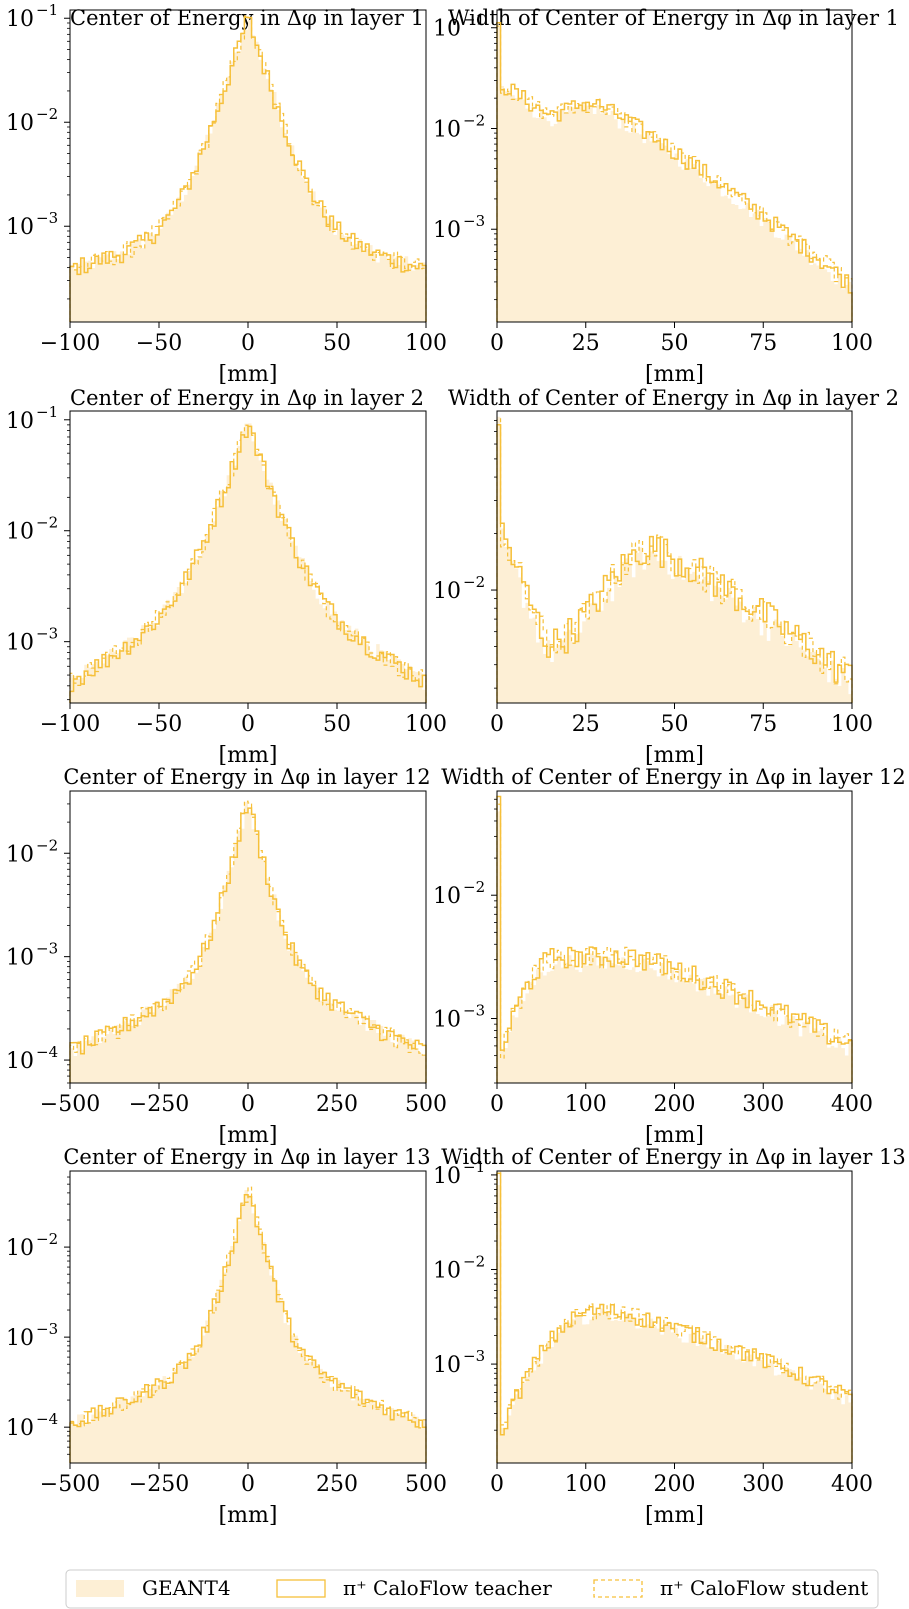 Image resolution: width=909 pixels, height=1609 pixels. Describe the element at coordinates (447, 1588) in the screenshot. I see `legend-label: π⁺ CaloFlow teacher` at that location.